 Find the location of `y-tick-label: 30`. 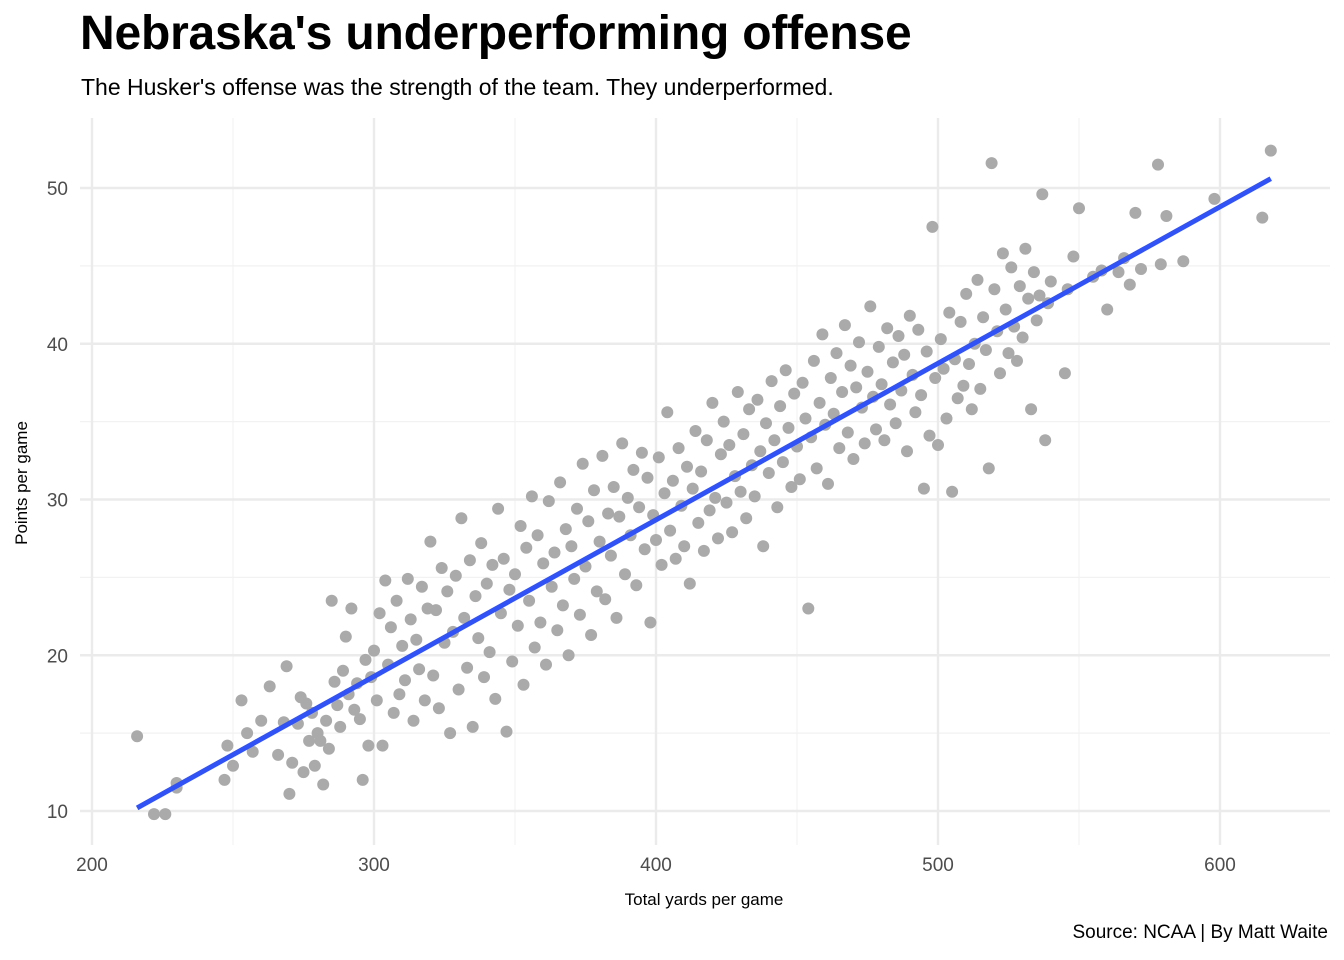

y-tick-label: 30 is located at coordinates (57, 501).